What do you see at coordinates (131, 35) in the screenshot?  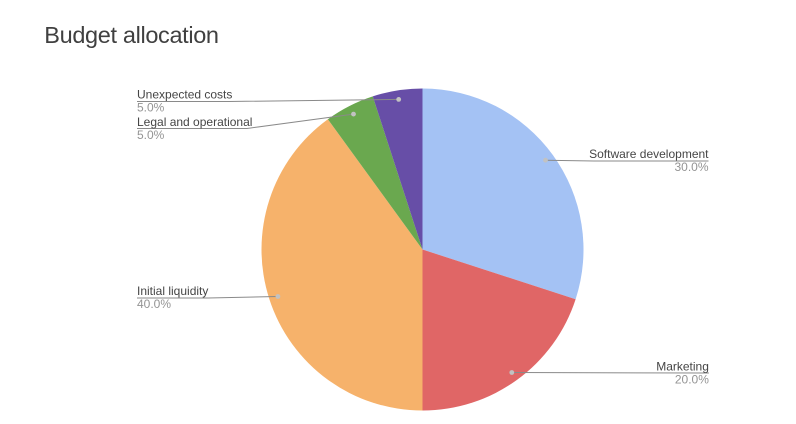 I see `svg-text: Budget allocation` at bounding box center [131, 35].